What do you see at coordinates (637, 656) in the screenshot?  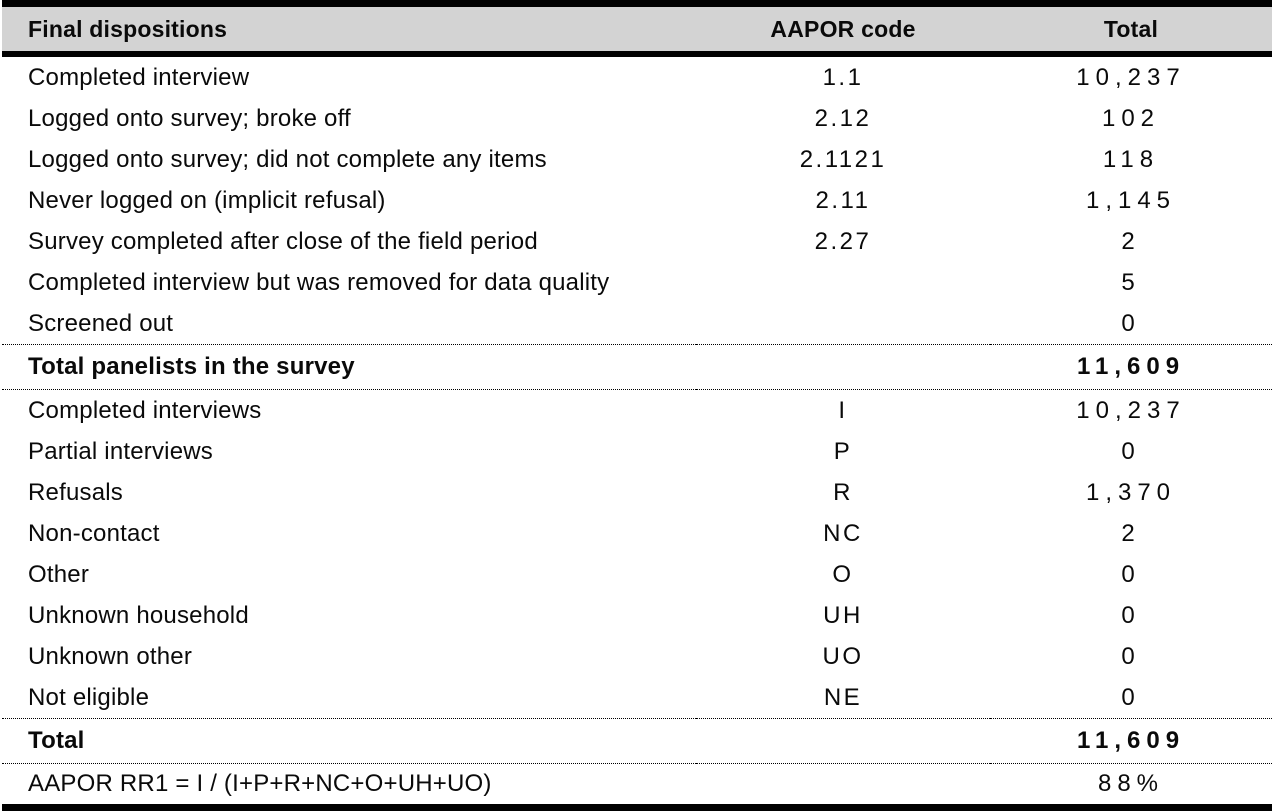 I see `table-row: Unknown other UO 0` at bounding box center [637, 656].